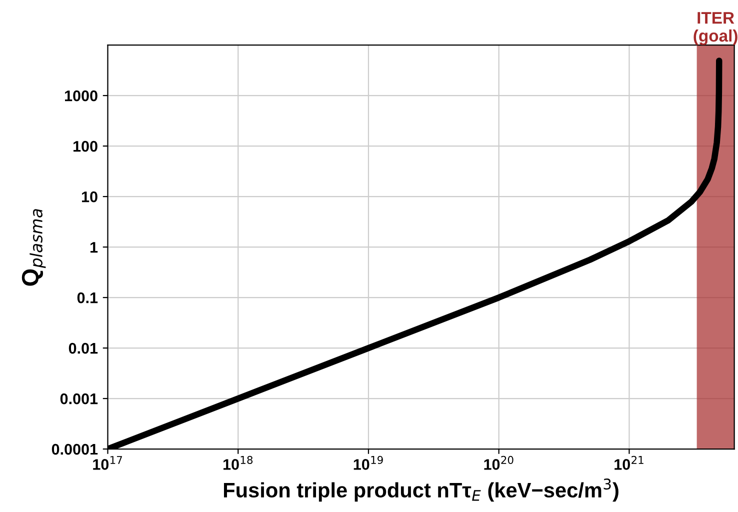 Image resolution: width=738 pixels, height=512 pixels. Describe the element at coordinates (499, 463) in the screenshot. I see `x-tick-label: 10$^{20}$` at that location.